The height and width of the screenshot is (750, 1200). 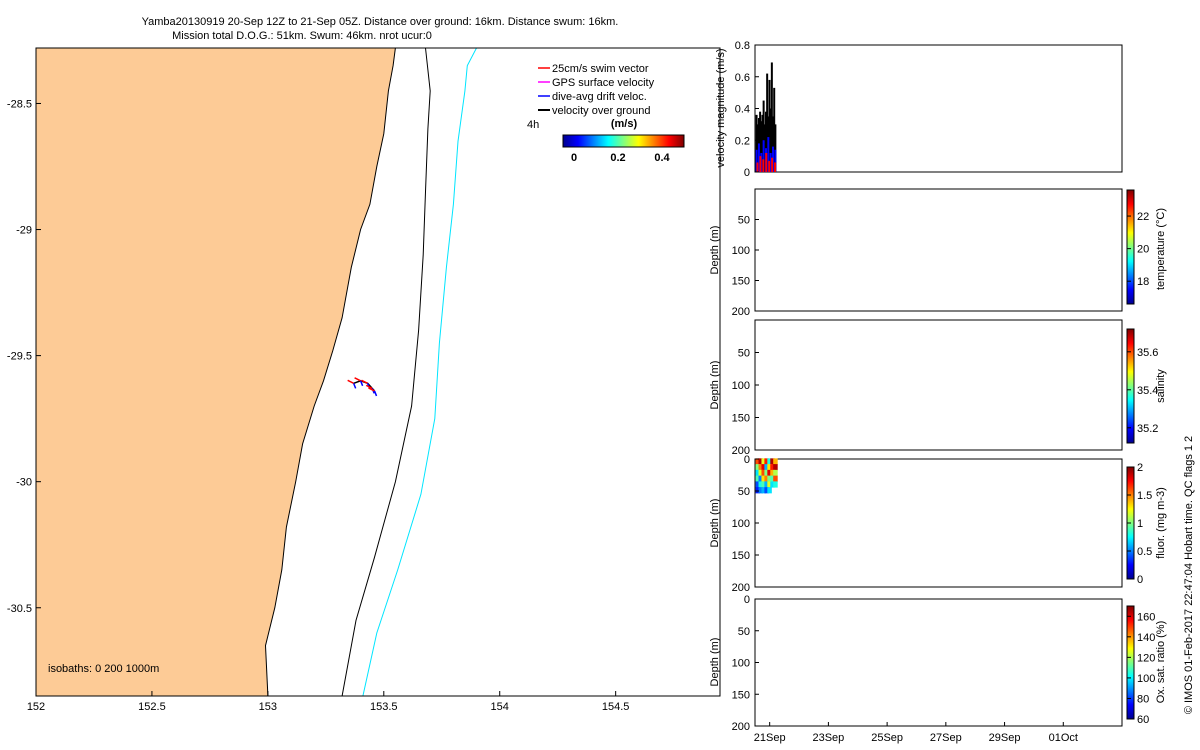 I want to click on colorbar-tick-label: 0, so click(x=1140, y=580).